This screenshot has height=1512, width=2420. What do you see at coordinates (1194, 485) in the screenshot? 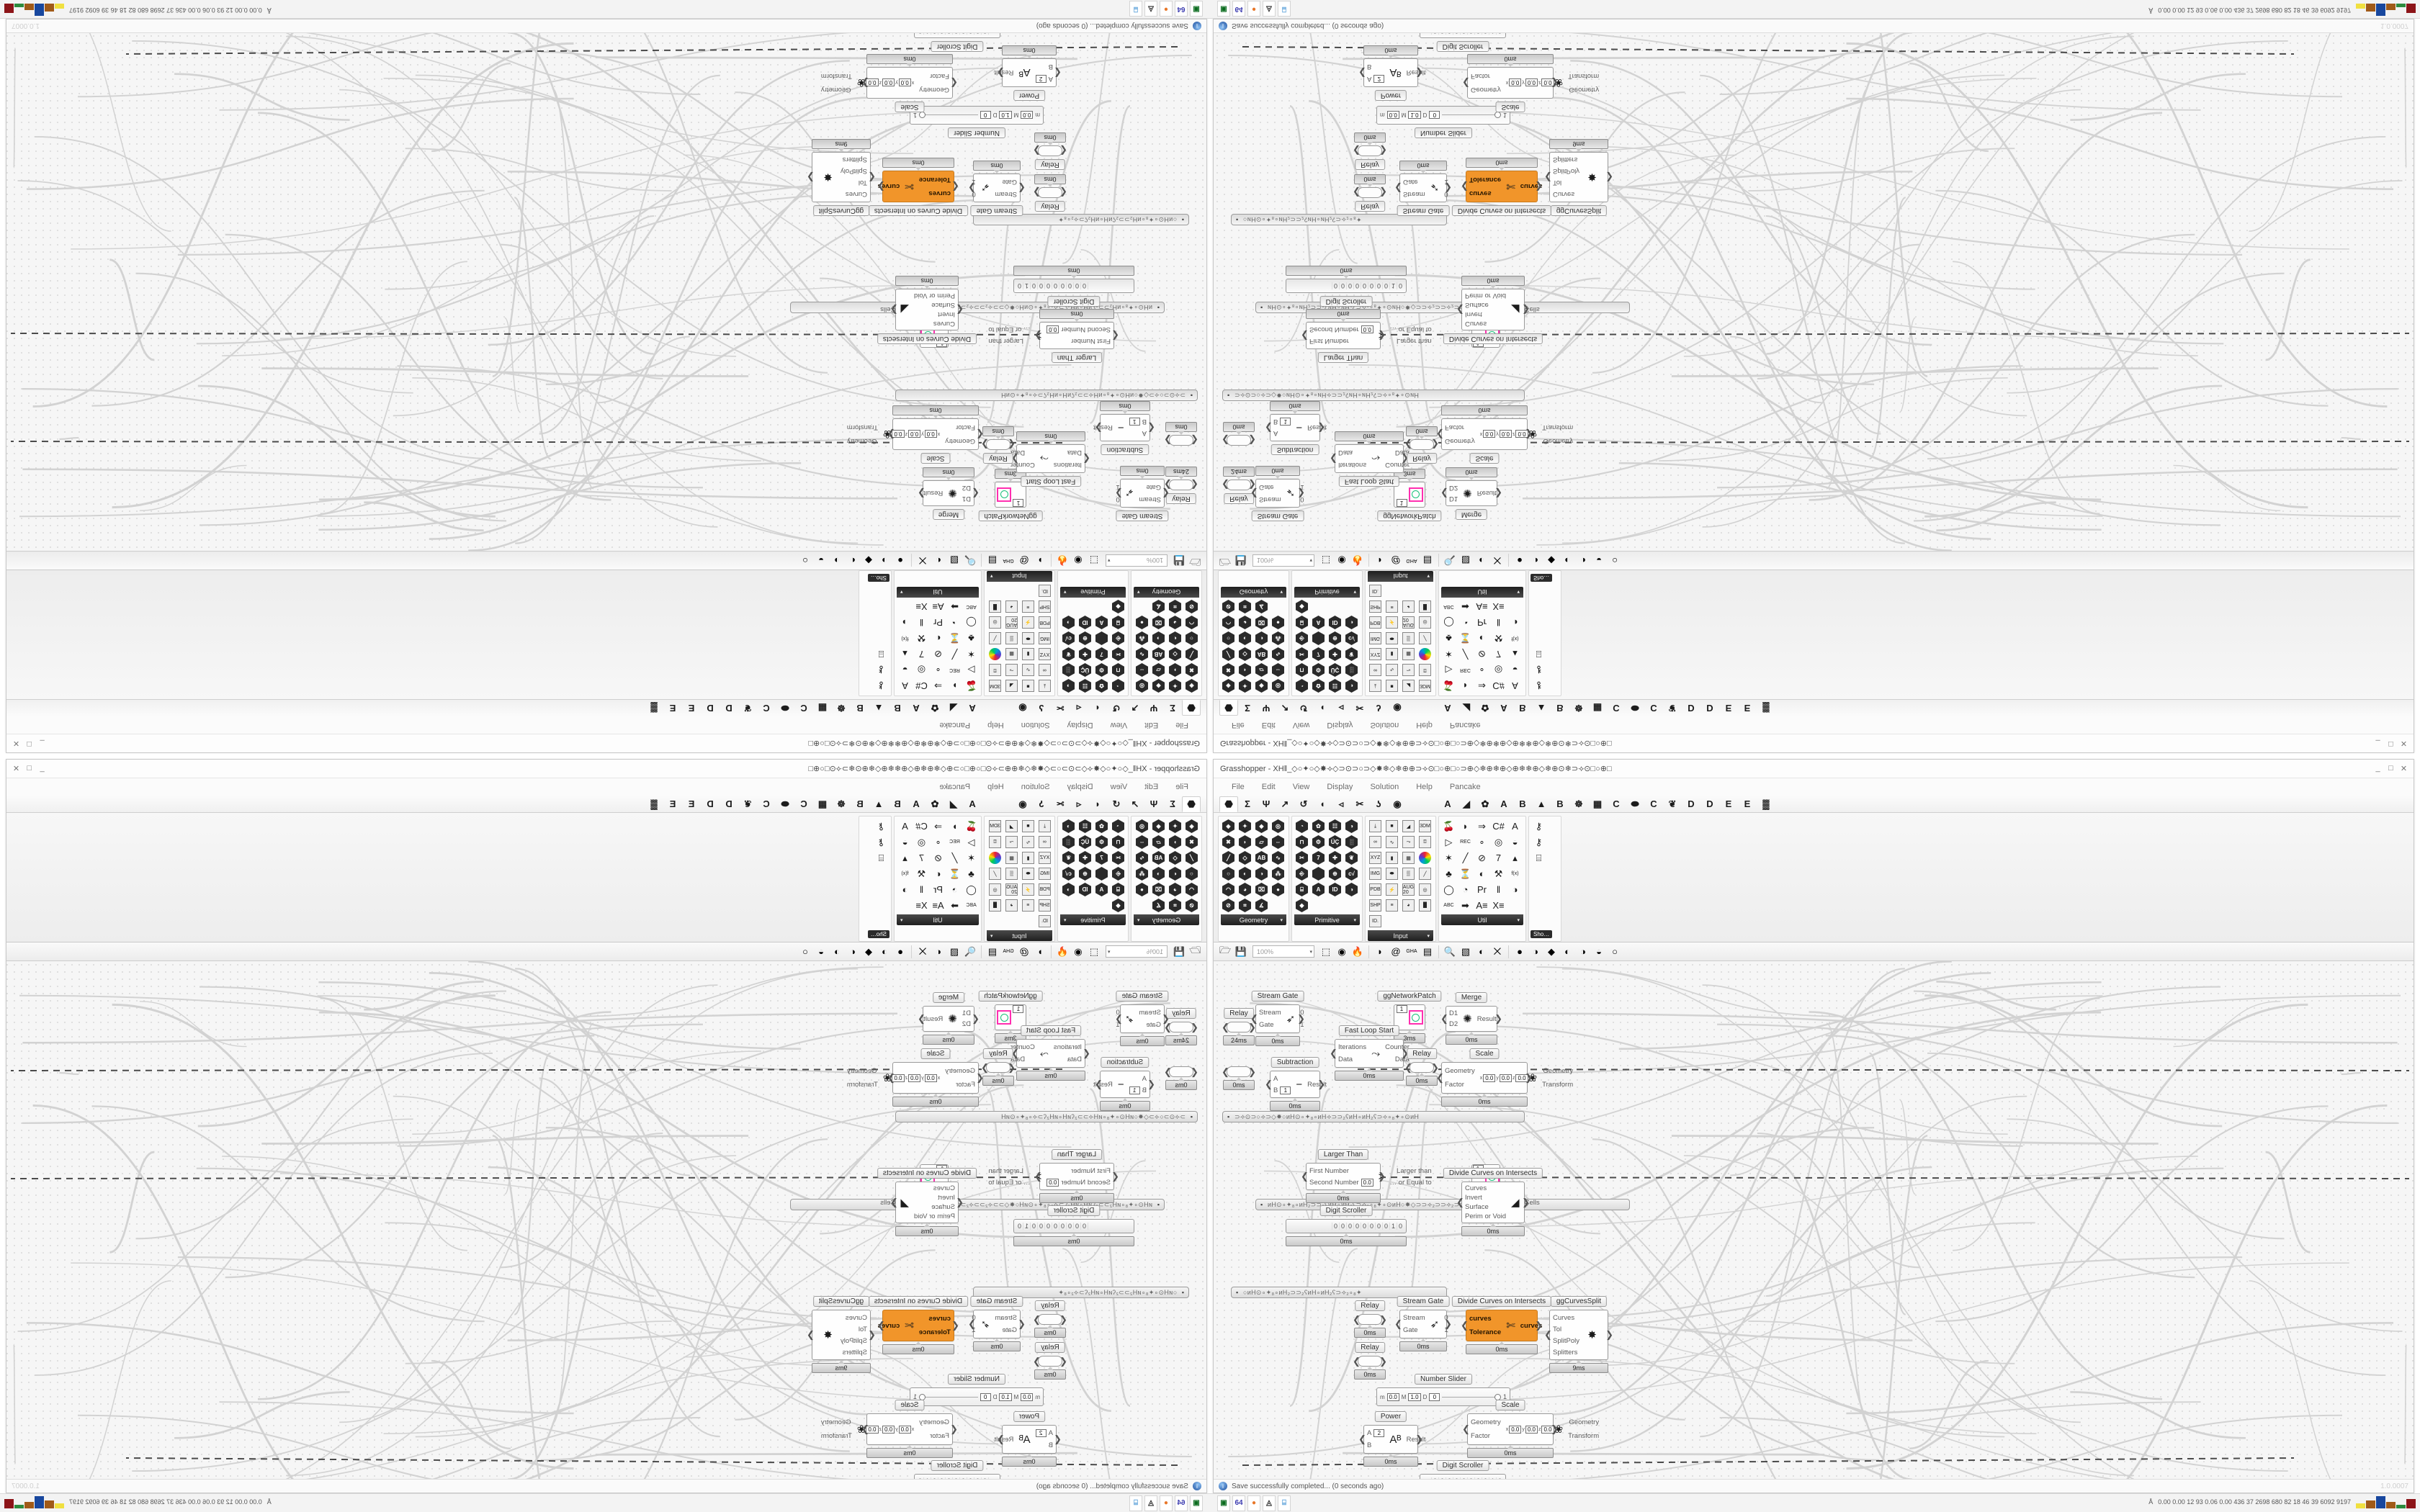
I see `grip-left-icon: ❮` at bounding box center [1194, 485].